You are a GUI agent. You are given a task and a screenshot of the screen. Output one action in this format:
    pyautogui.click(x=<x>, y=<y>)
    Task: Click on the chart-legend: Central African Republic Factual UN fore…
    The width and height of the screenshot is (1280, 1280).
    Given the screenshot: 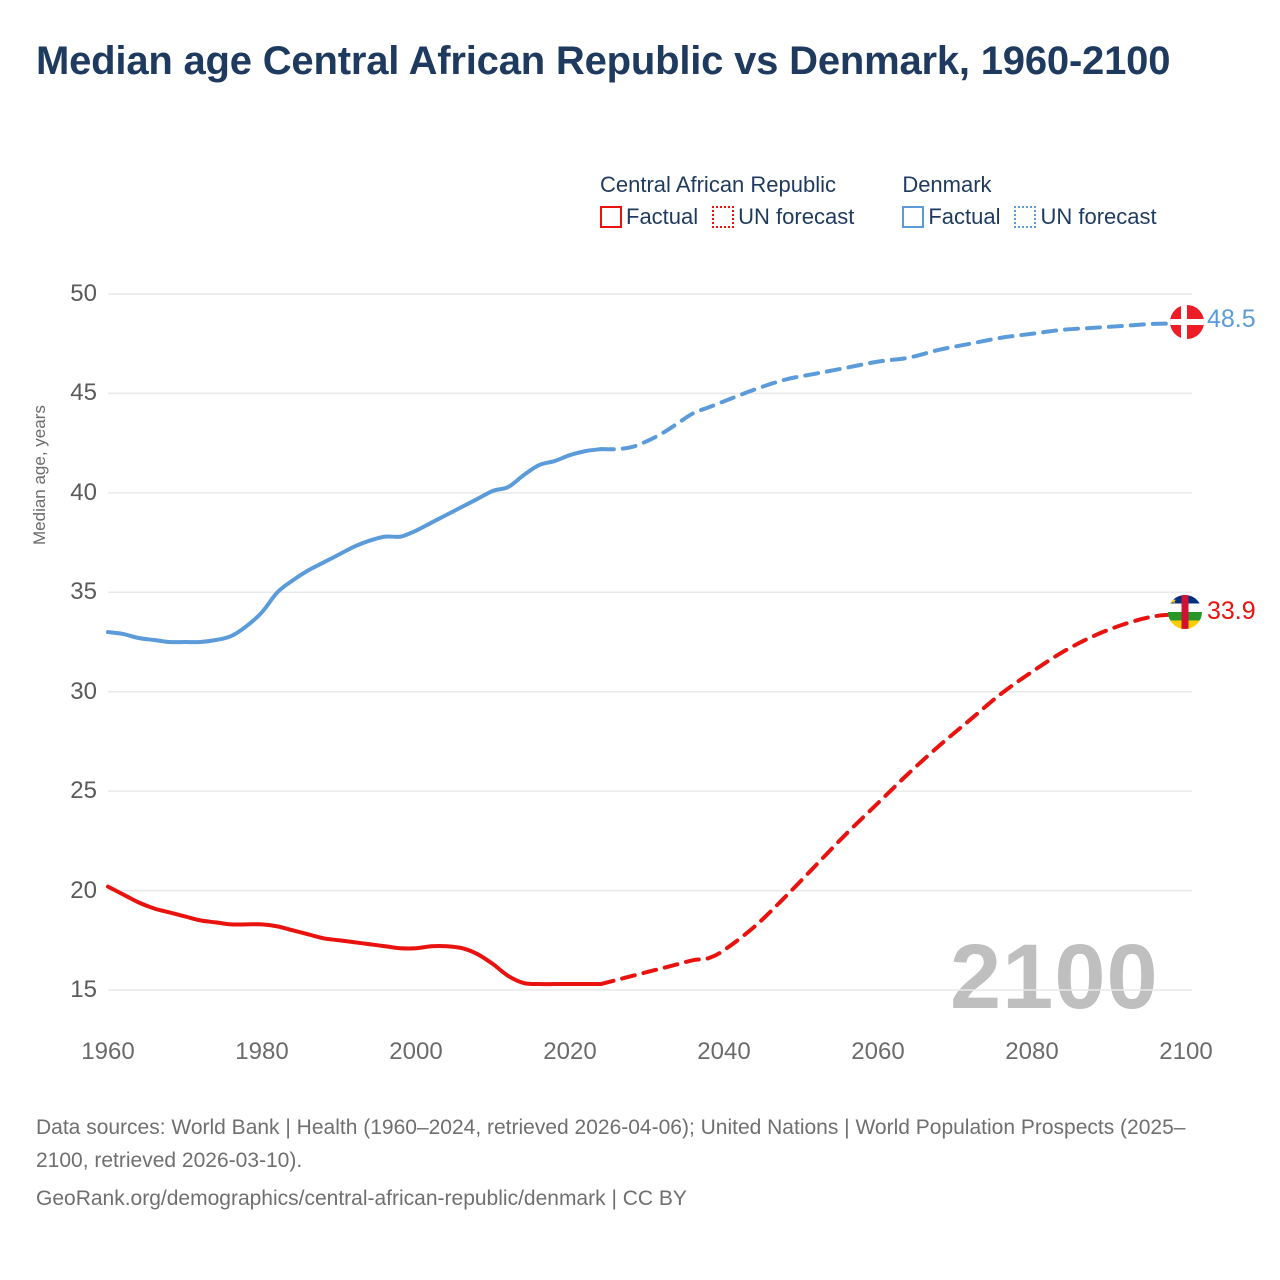 What is the action you would take?
    pyautogui.click(x=930, y=214)
    